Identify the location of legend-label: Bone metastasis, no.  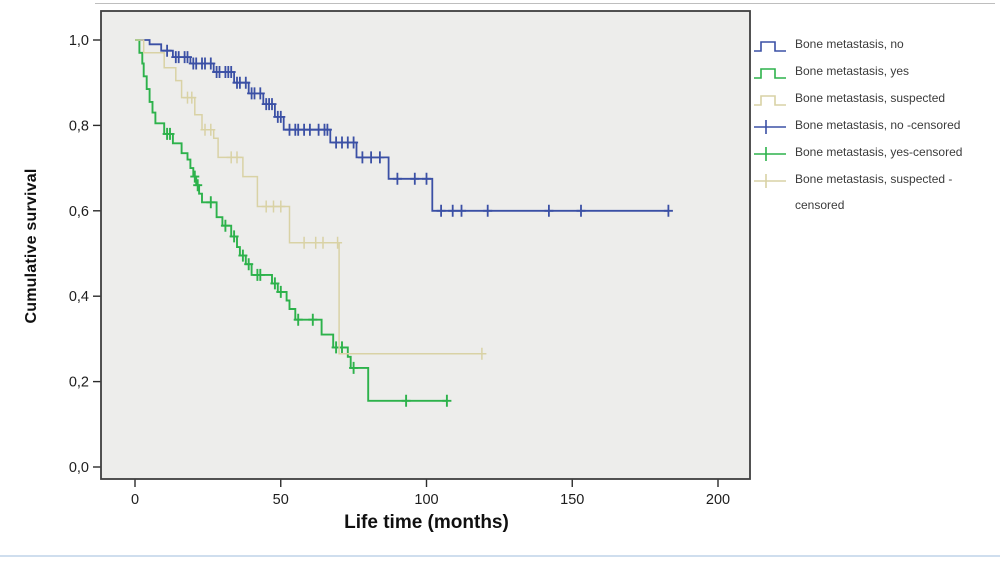
(849, 44).